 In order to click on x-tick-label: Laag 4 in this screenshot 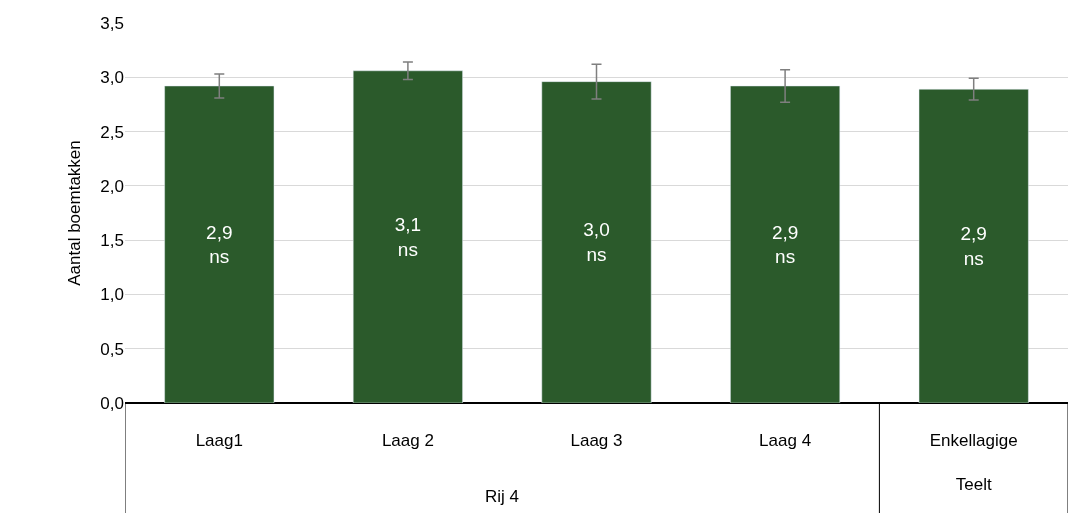, I will do `click(785, 440)`.